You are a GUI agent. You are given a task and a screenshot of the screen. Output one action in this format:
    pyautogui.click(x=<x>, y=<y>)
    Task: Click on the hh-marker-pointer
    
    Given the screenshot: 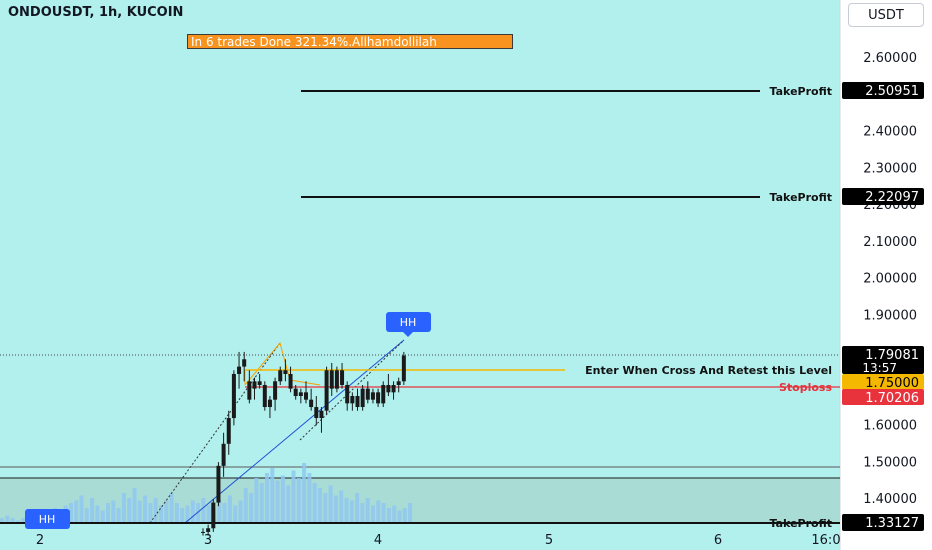 What is the action you would take?
    pyautogui.click(x=408, y=334)
    